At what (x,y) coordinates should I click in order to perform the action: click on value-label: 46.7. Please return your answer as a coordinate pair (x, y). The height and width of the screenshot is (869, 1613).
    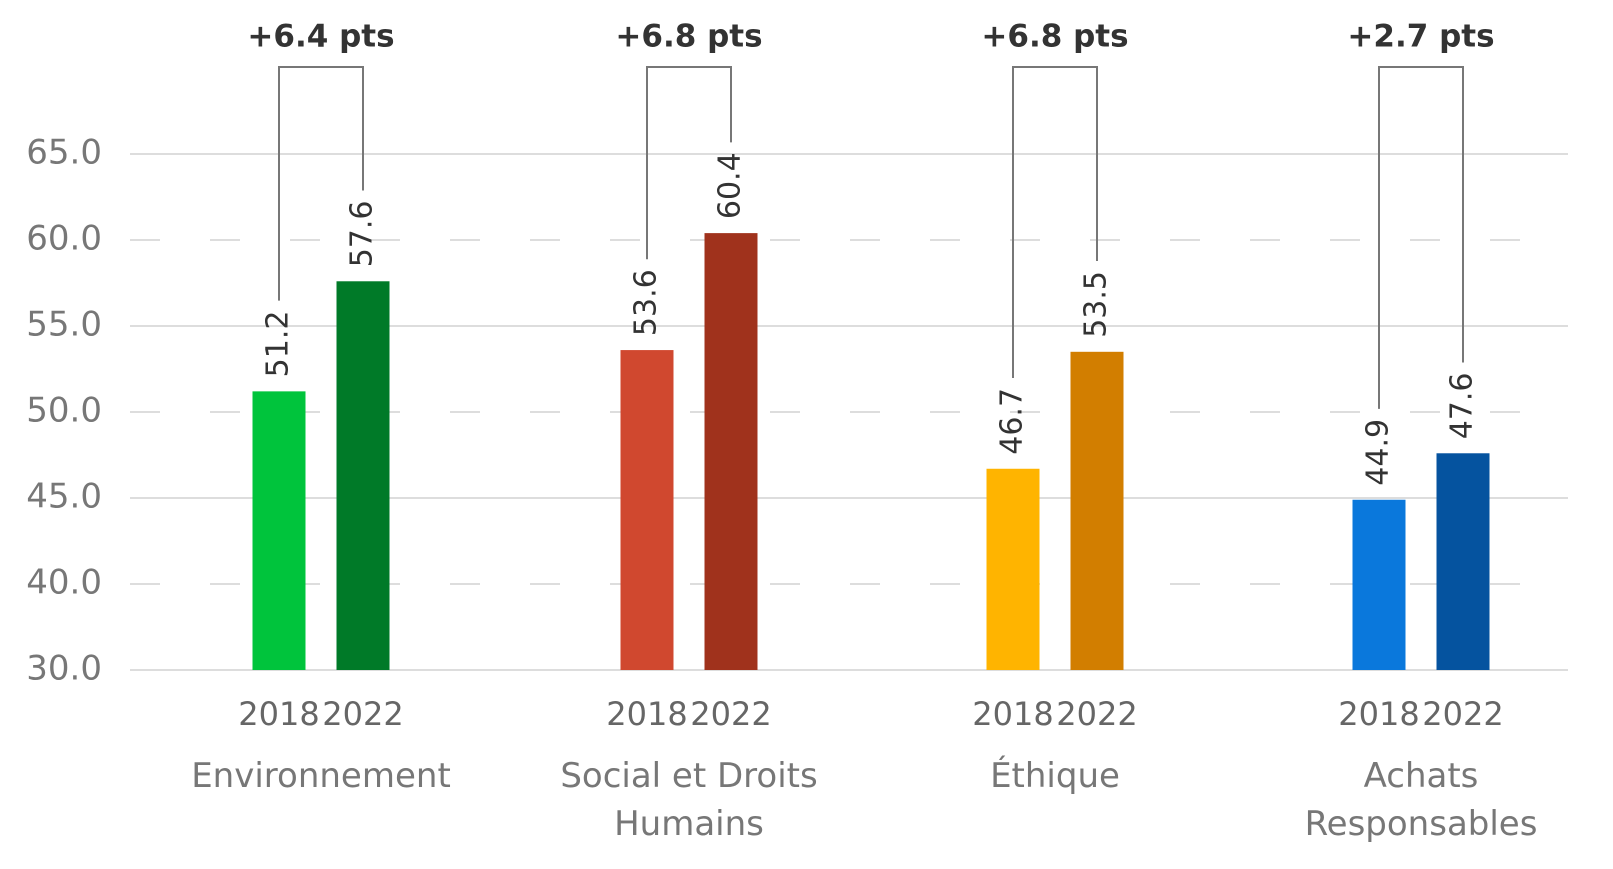
    Looking at the image, I should click on (1012, 421).